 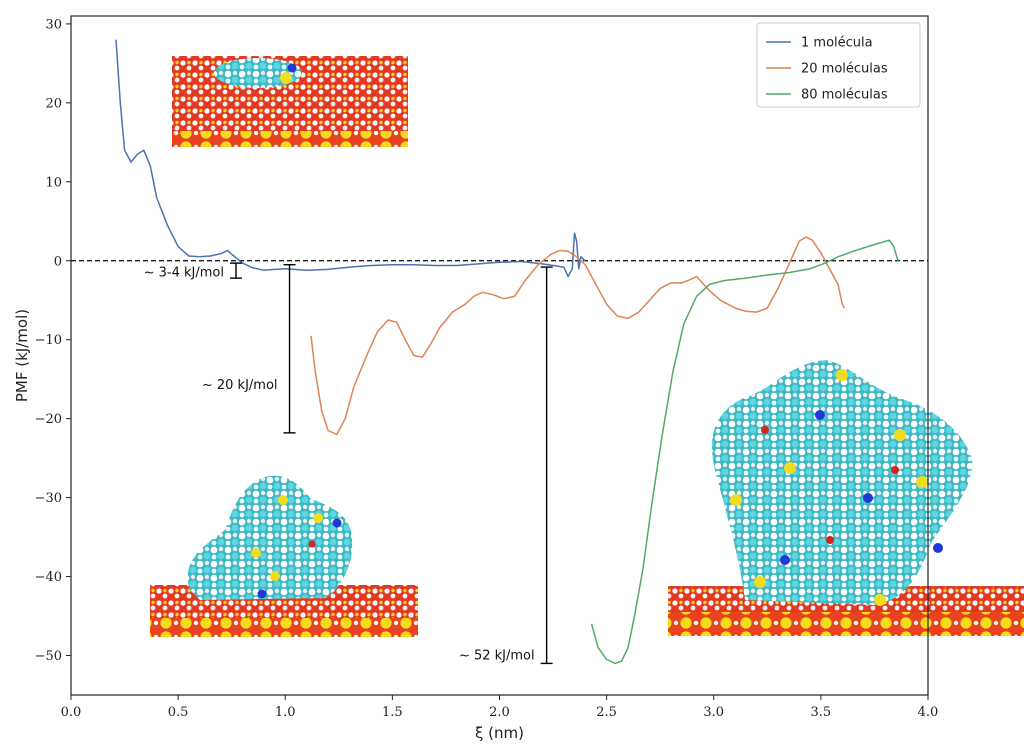 What do you see at coordinates (713, 712) in the screenshot?
I see `x-tick-label: 3.0` at bounding box center [713, 712].